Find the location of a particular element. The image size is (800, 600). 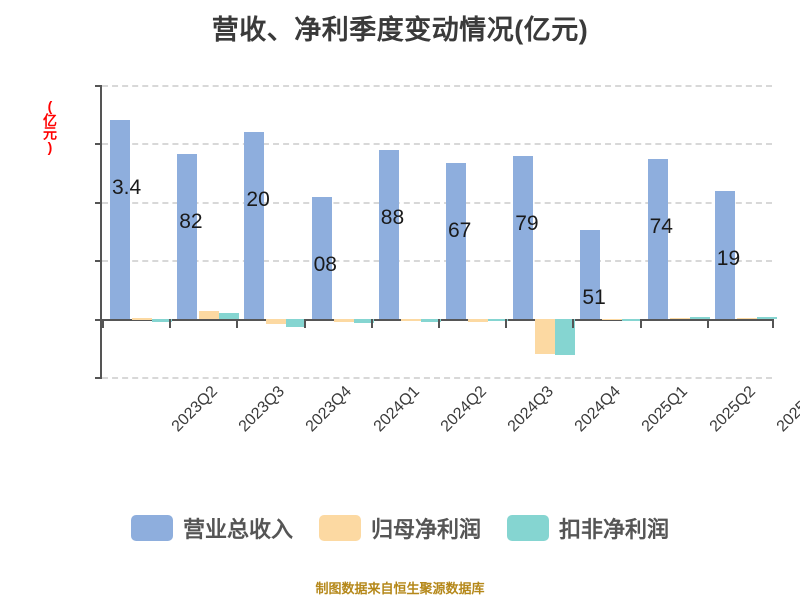

x-axis-tick-label: 2023Q3 is located at coordinates (262, 409).